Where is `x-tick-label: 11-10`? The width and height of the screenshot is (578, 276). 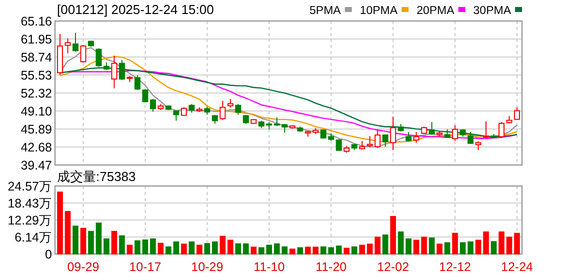 x-tick-label: 11-10 is located at coordinates (269, 267).